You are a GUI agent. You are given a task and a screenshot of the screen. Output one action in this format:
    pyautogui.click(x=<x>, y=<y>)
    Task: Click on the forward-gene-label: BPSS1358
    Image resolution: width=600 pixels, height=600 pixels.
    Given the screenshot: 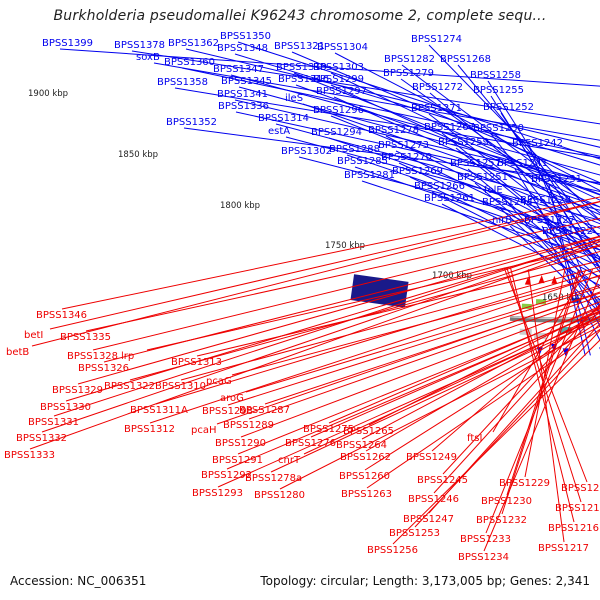 What is the action you would take?
    pyautogui.click(x=182, y=82)
    